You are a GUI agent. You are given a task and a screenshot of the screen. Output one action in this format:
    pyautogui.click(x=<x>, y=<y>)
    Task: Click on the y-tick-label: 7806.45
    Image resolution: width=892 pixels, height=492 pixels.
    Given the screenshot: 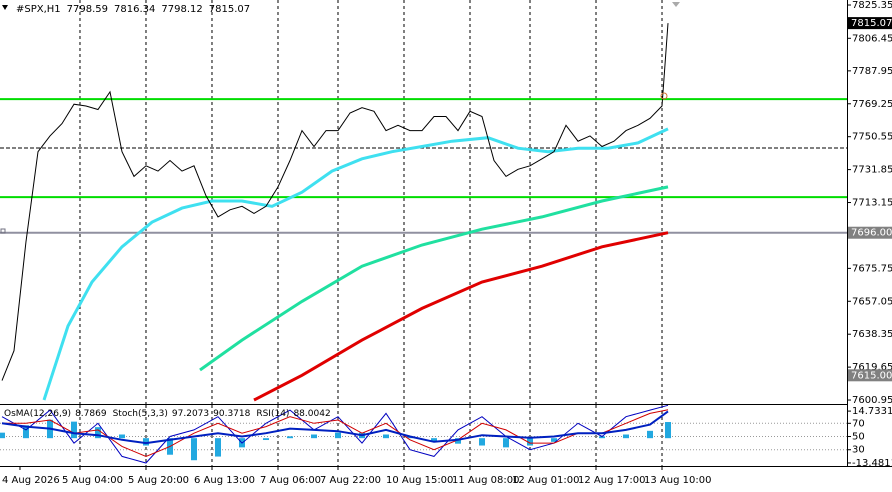 What is the action you would take?
    pyautogui.click(x=872, y=38)
    